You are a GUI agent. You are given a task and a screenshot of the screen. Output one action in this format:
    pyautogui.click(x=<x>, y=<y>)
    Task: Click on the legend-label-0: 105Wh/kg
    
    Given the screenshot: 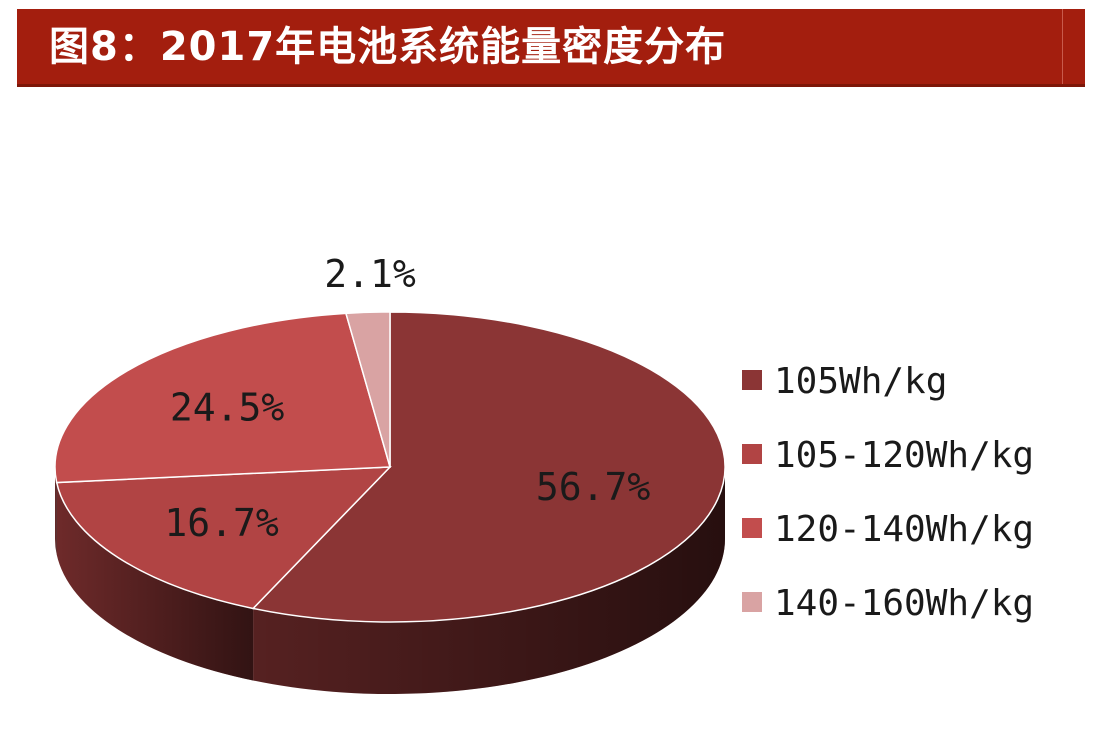 What is the action you would take?
    pyautogui.click(x=860, y=381)
    